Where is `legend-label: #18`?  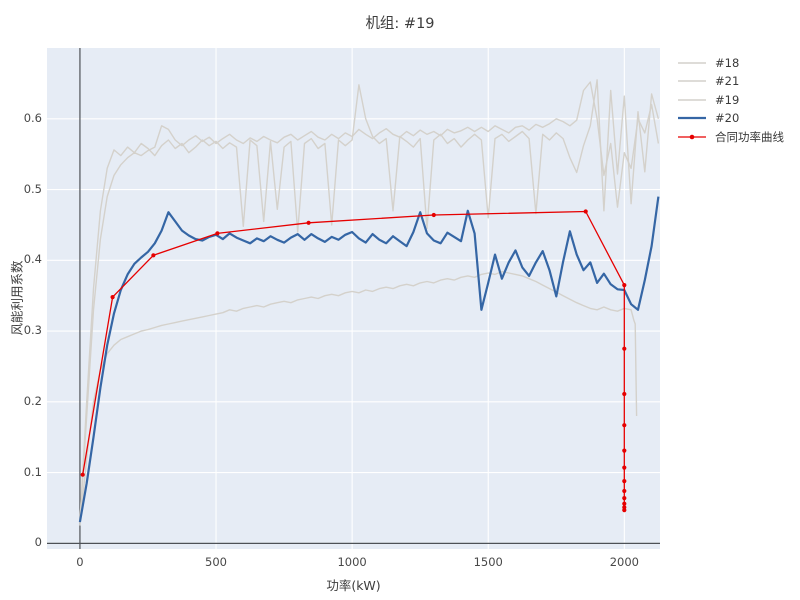
legend-label: #18 is located at coordinates (727, 62).